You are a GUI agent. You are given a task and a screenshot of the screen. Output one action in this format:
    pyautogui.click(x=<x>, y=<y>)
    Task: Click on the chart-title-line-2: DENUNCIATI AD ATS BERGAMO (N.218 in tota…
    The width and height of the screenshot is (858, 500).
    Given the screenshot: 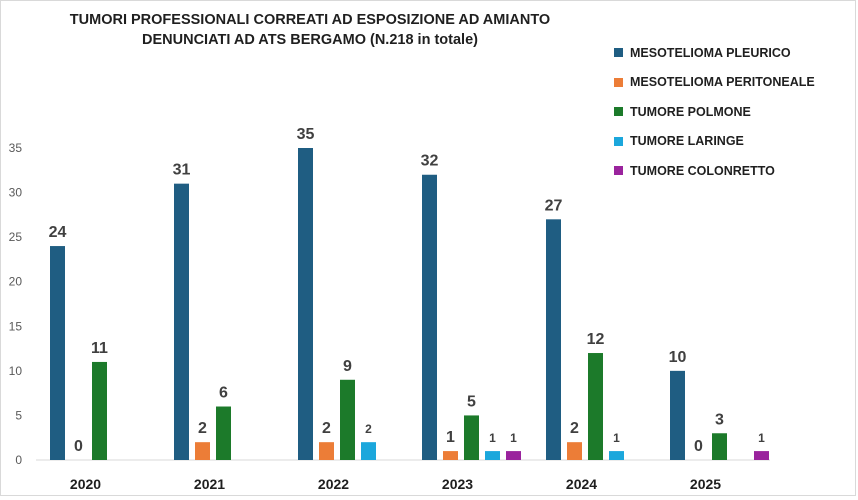 What is the action you would take?
    pyautogui.click(x=310, y=40)
    